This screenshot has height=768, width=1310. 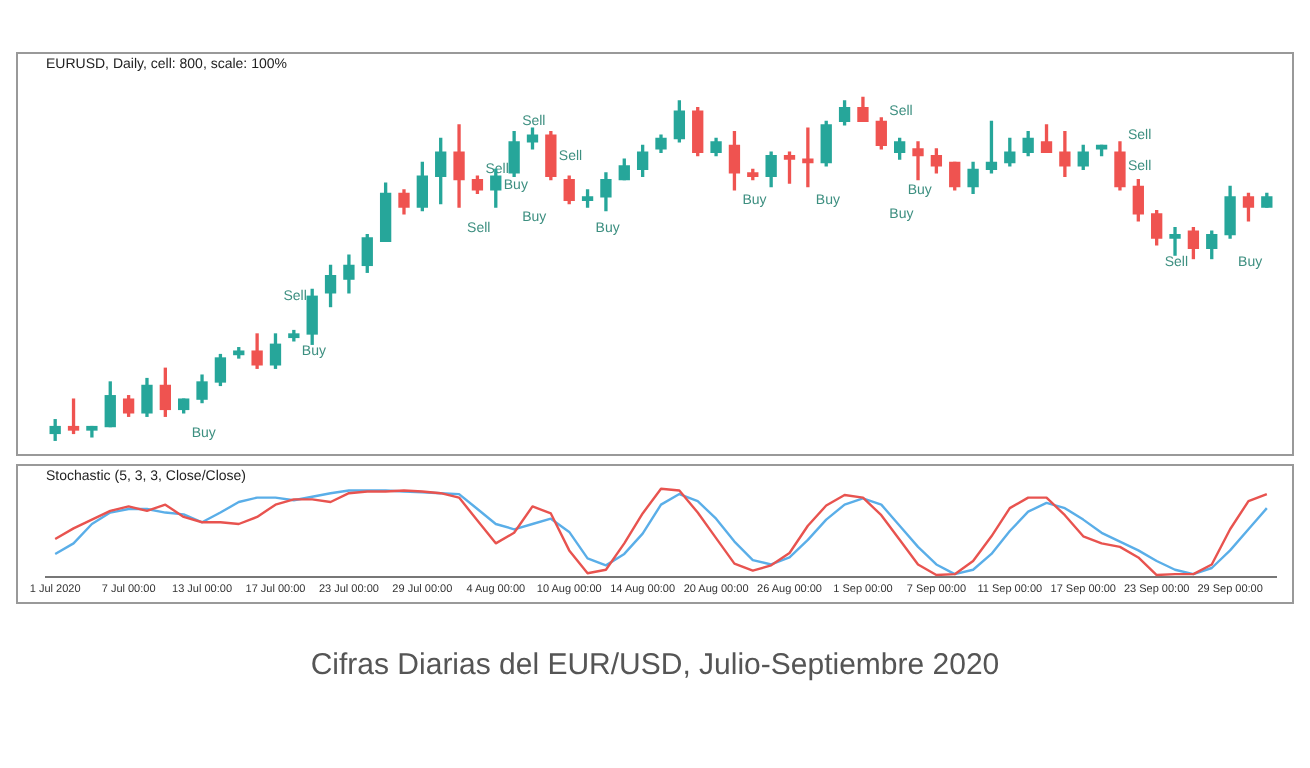 What do you see at coordinates (655, 665) in the screenshot?
I see `text: Cifras Diarias del EUR/USD, Julio-Septiembre 2020` at bounding box center [655, 665].